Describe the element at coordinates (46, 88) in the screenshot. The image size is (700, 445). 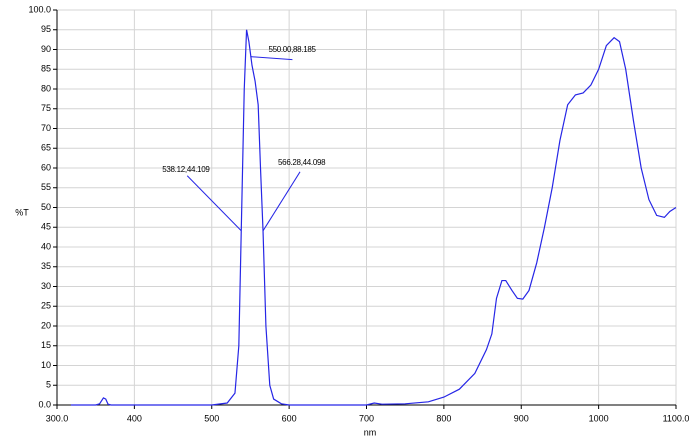
I see `y-tick-label: 80` at that location.